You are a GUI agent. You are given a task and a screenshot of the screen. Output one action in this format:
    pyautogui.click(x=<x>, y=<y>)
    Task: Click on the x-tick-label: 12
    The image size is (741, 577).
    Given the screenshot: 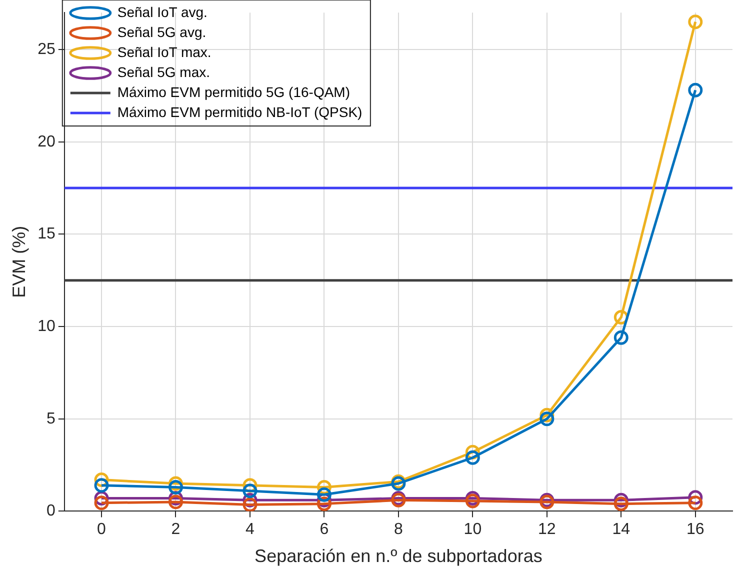 What is the action you would take?
    pyautogui.click(x=547, y=529)
    